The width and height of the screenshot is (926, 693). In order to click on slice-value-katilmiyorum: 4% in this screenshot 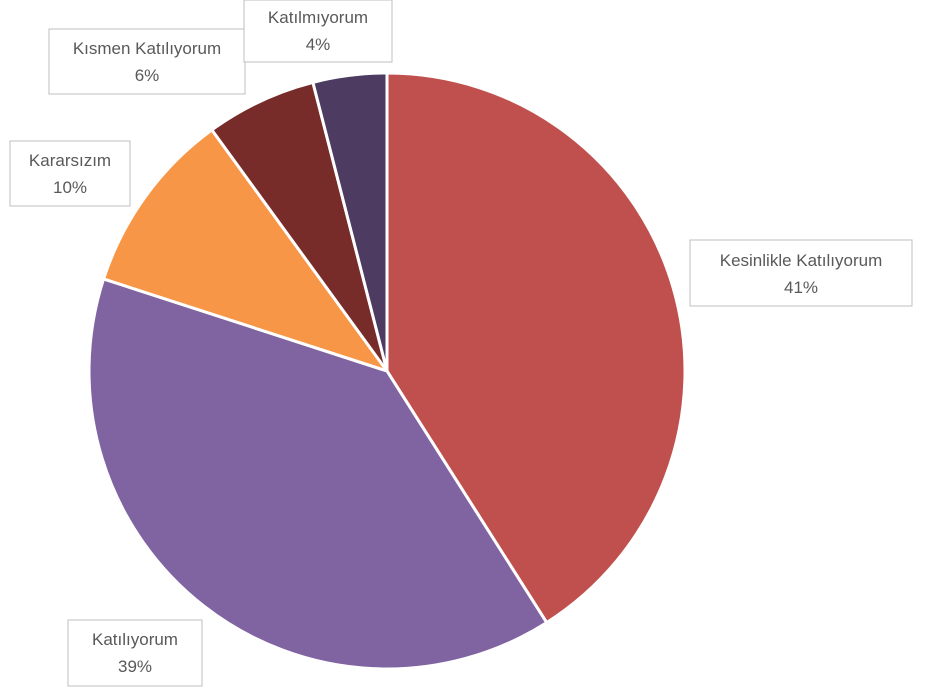, I will do `click(318, 44)`.